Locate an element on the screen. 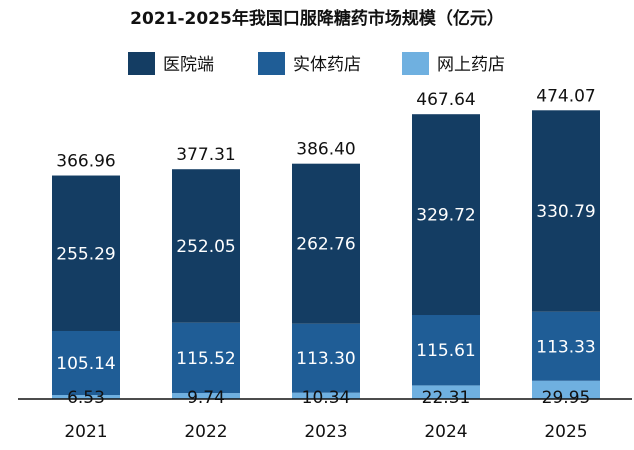 Image resolution: width=634 pixels, height=450 pixels. data-label-retail-pharmacy-2022: 115.52 is located at coordinates (205, 359).